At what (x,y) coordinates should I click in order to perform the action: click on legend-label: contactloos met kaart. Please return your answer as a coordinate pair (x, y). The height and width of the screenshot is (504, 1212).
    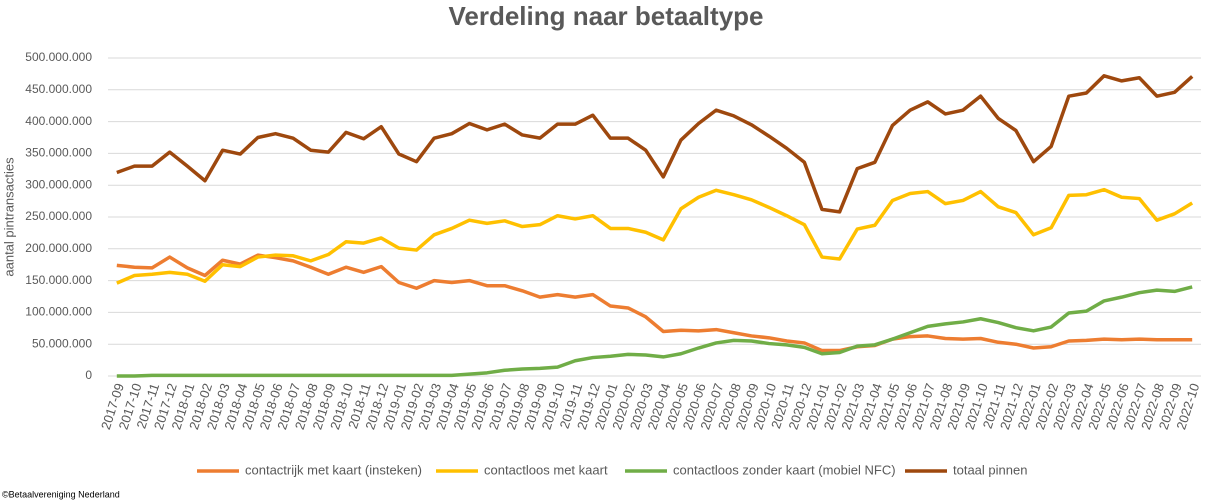
    Looking at the image, I should click on (546, 469).